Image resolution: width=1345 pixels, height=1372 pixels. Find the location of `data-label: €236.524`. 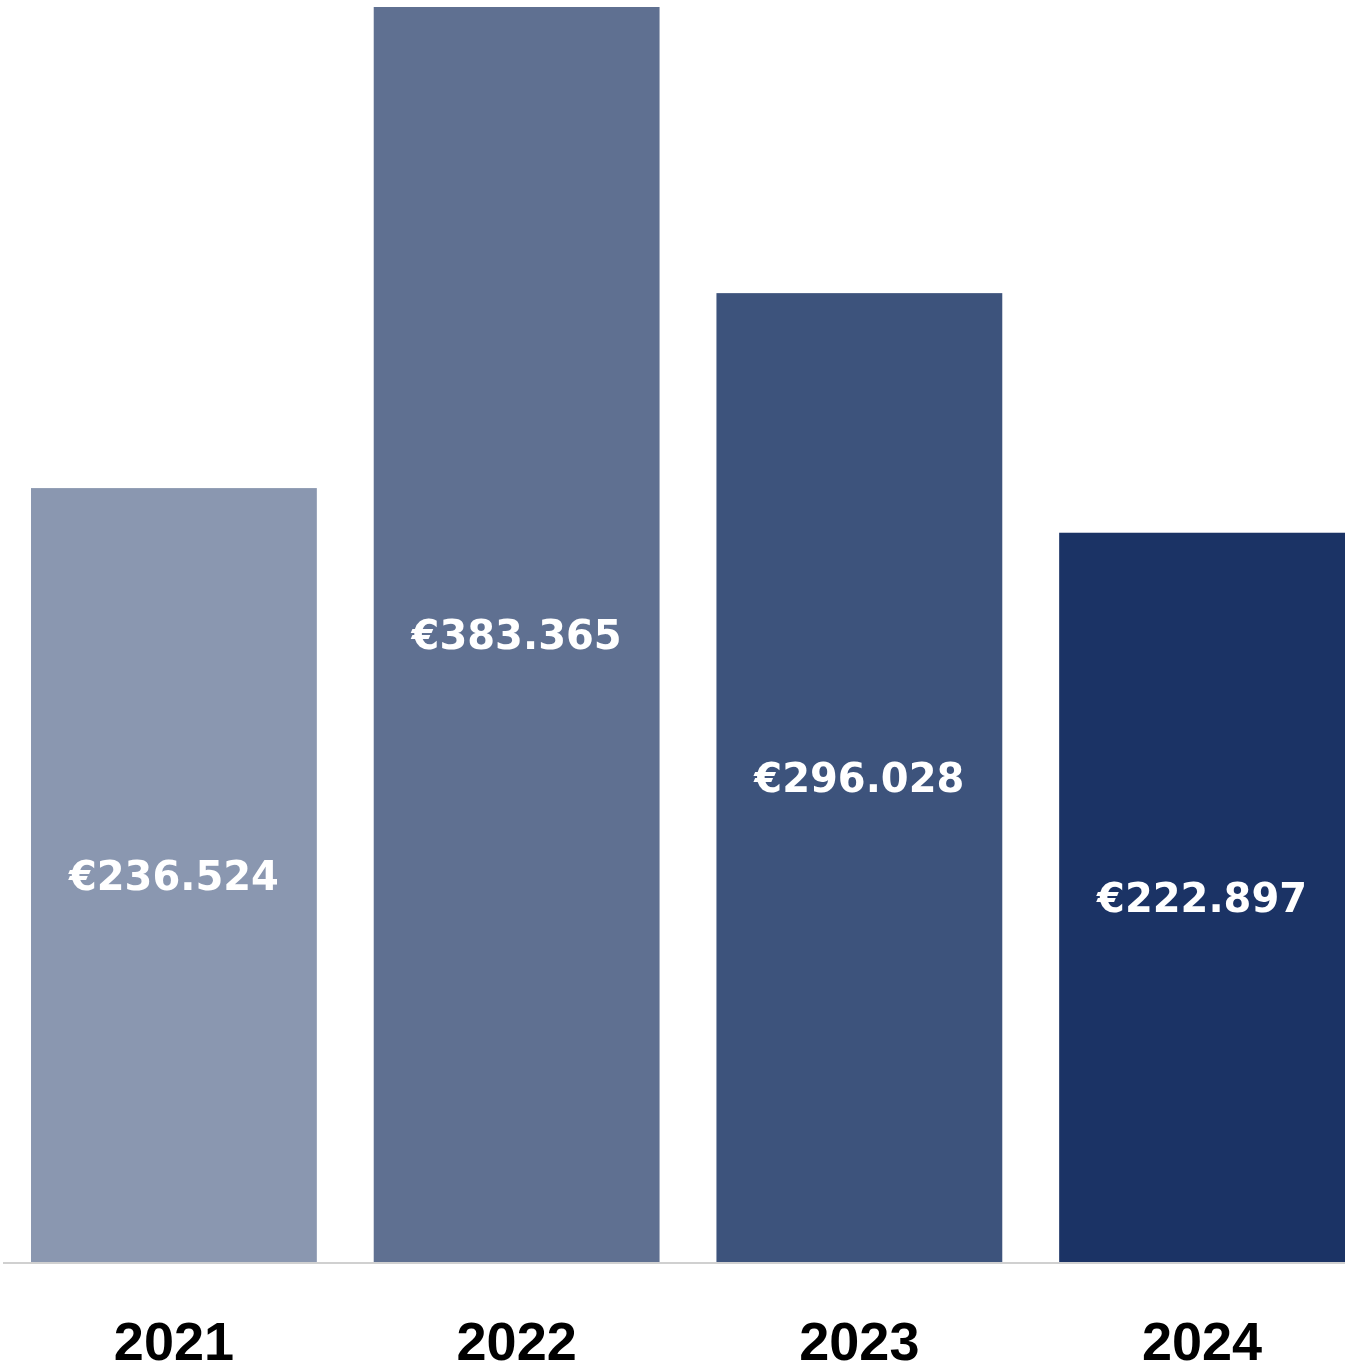

data-label: €236.524 is located at coordinates (173, 875).